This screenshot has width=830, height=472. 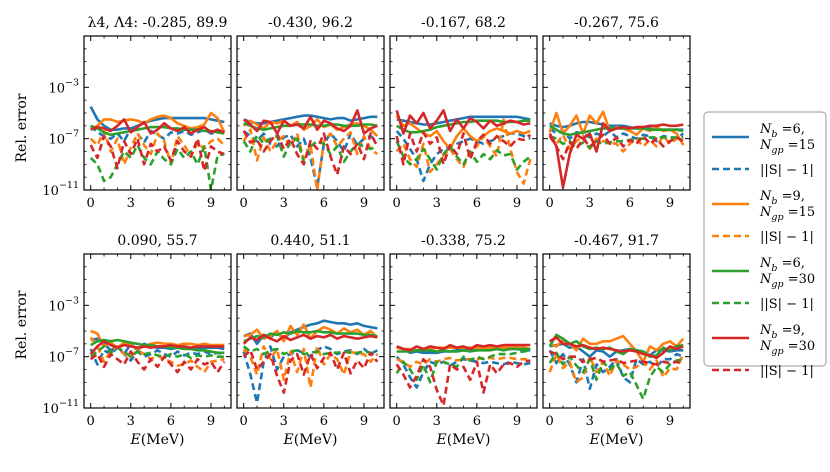 I want to click on panel-3: -0.167, 68.2 0 3 6 9, so click(x=463, y=113).